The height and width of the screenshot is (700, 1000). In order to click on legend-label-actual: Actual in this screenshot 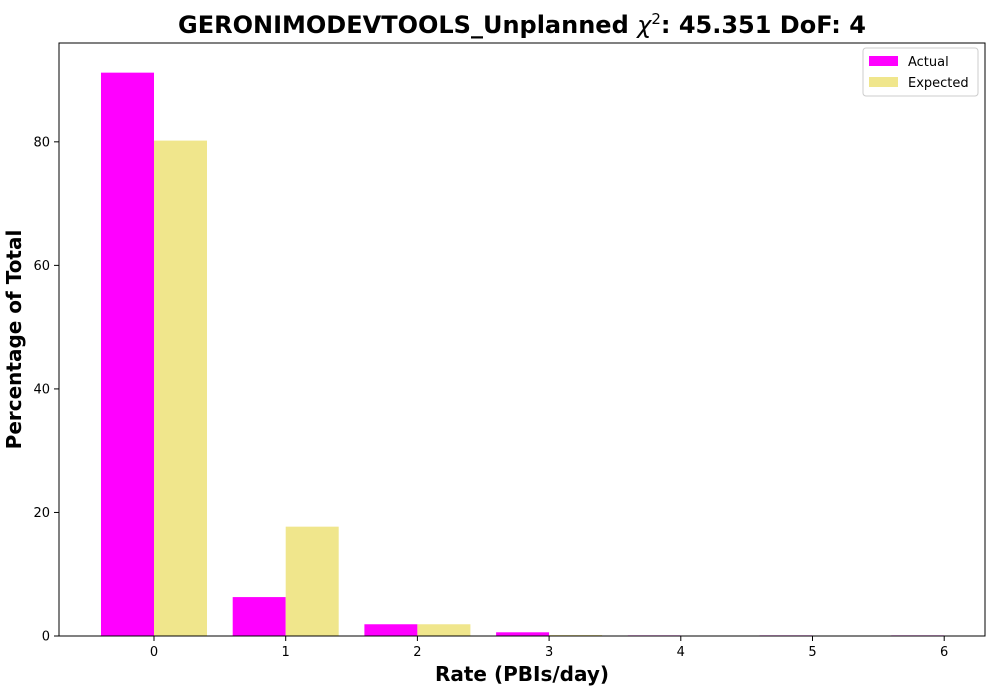, I will do `click(928, 62)`.